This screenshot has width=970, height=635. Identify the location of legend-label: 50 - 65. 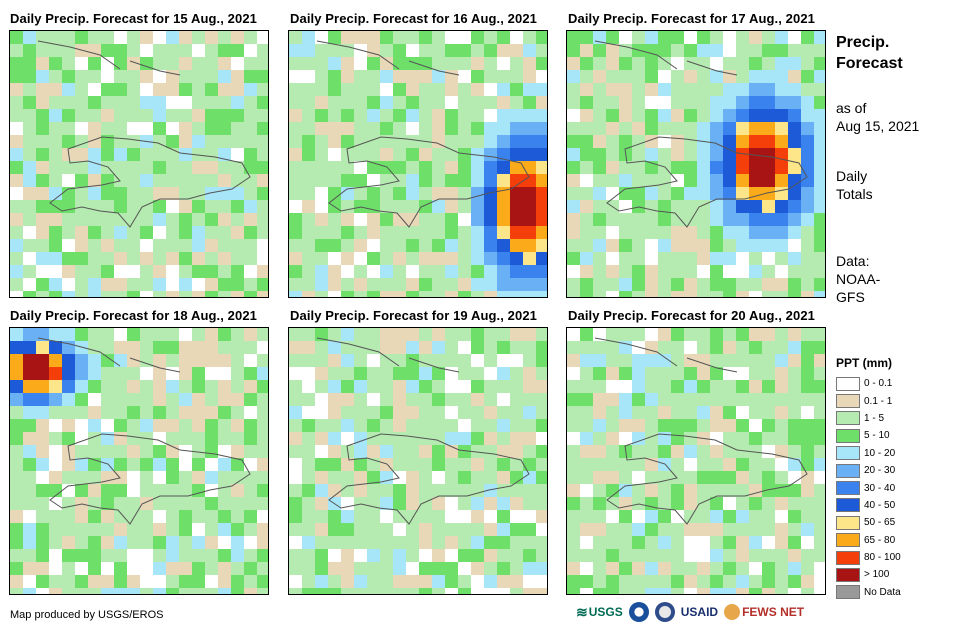
(880, 523).